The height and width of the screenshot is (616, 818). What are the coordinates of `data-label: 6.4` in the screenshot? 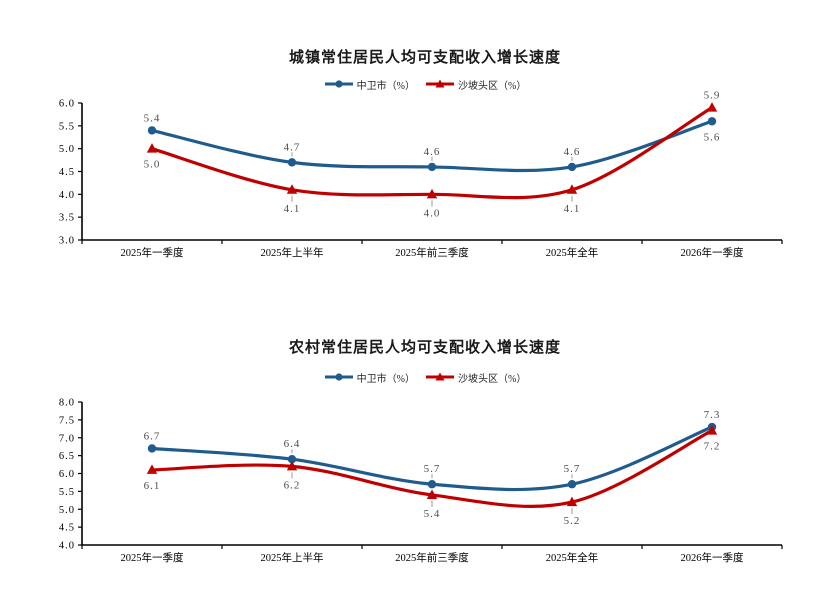 It's located at (292, 444).